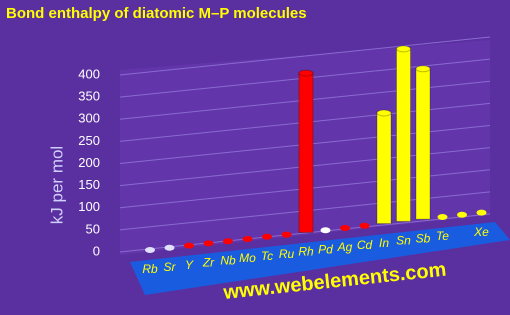 This screenshot has width=510, height=315. Describe the element at coordinates (267, 256) in the screenshot. I see `x-tick-label: Tc` at that location.